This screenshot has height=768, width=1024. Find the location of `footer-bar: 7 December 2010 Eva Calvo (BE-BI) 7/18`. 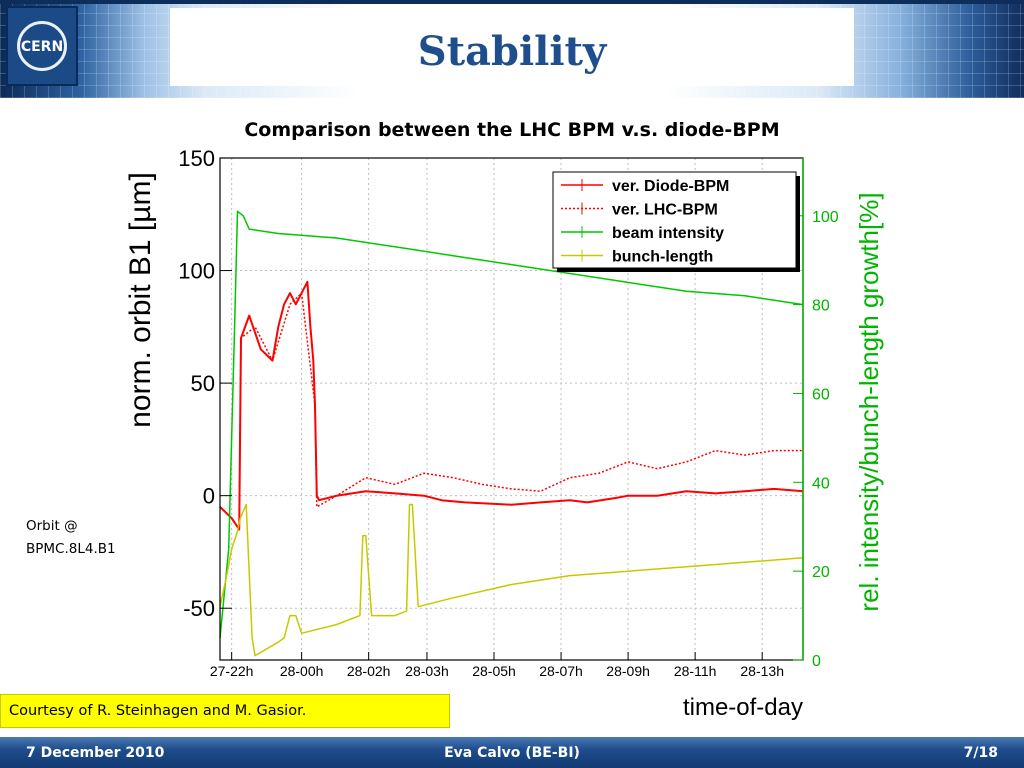

footer-bar: 7 December 2010 Eva Calvo (BE-BI) 7/18 is located at coordinates (512, 752).